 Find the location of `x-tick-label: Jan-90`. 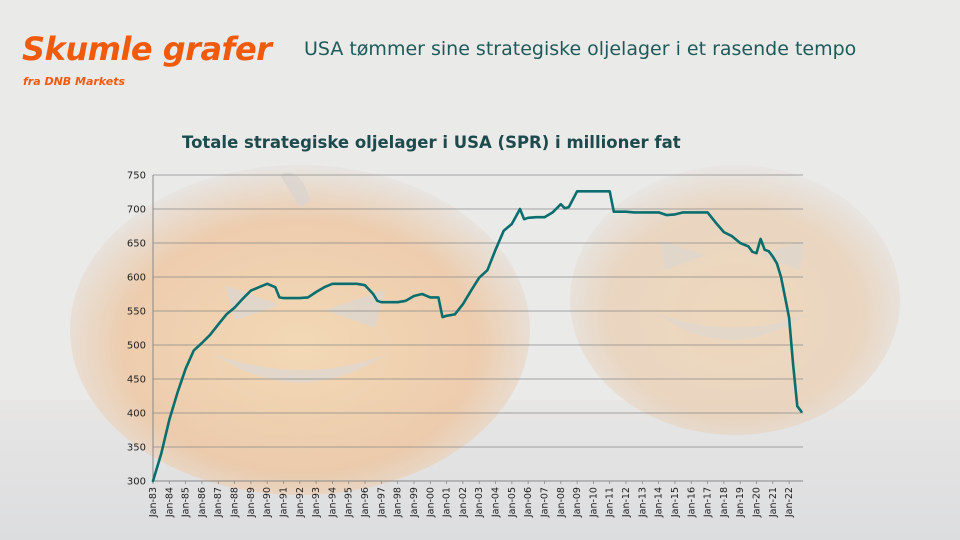

x-tick-label: Jan-90 is located at coordinates (267, 502).